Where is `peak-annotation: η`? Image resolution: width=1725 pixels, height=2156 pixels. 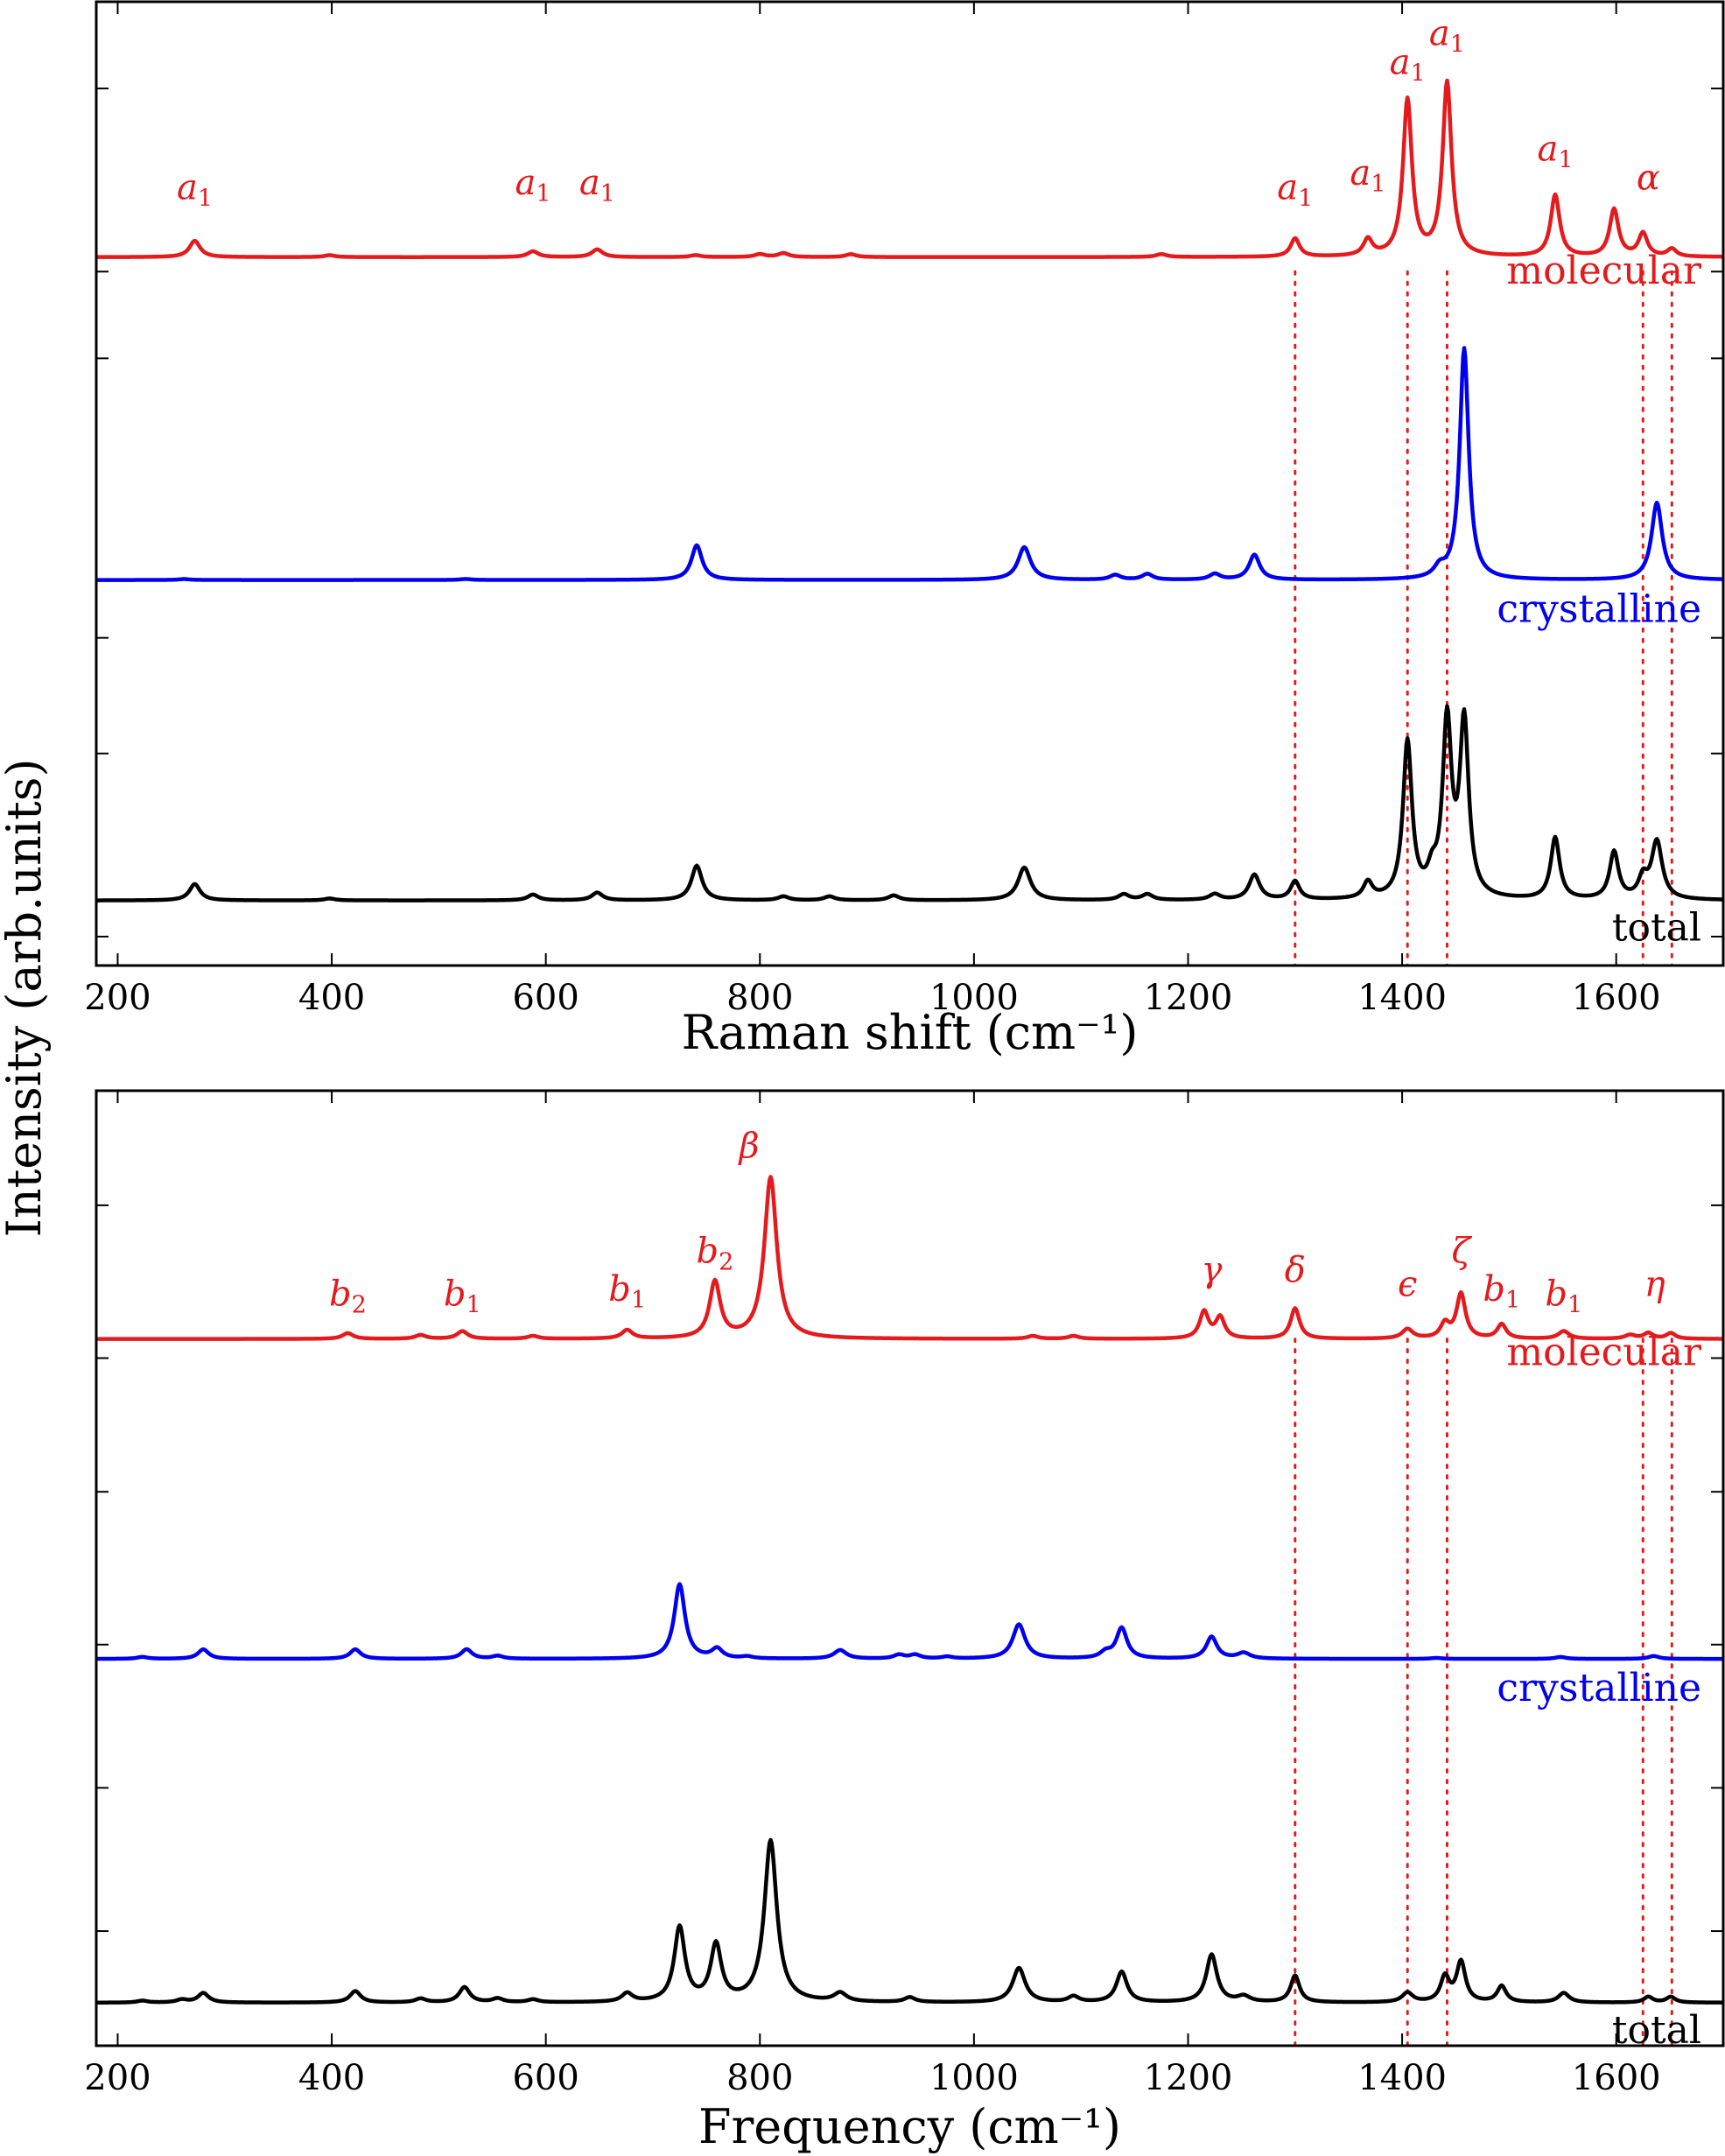 peak-annotation: η is located at coordinates (1655, 1285).